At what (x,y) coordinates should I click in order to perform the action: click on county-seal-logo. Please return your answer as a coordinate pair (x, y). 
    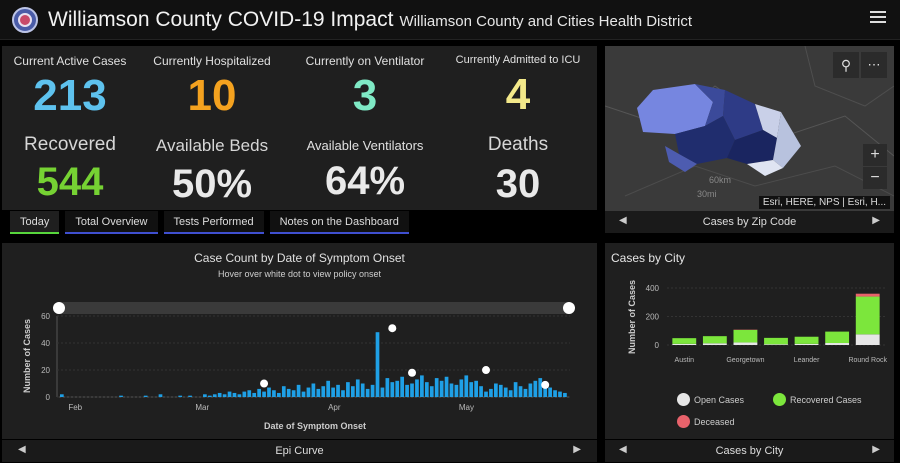
    Looking at the image, I should click on (25, 19).